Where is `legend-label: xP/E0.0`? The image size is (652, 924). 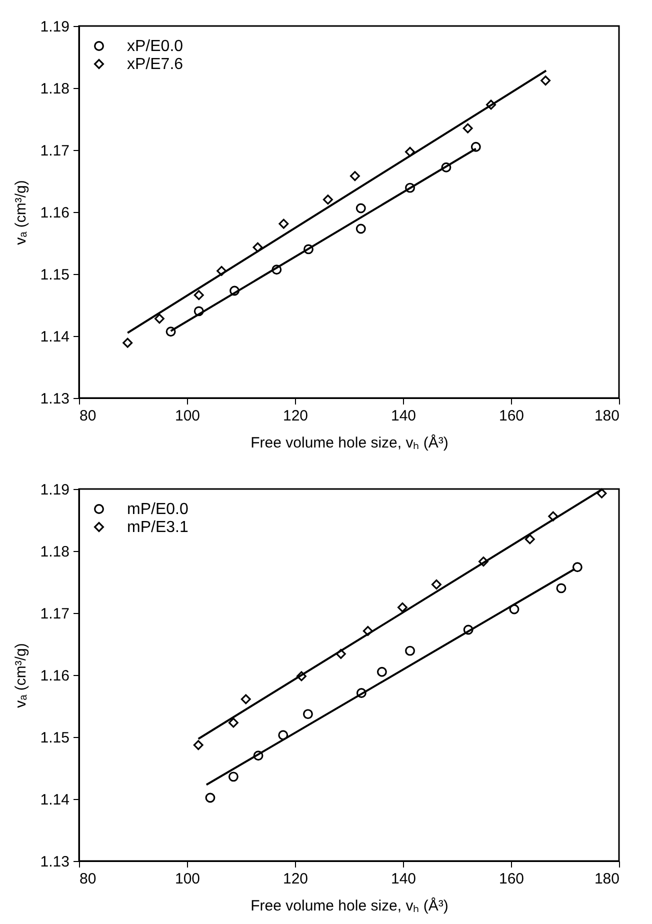
legend-label: xP/E0.0 is located at coordinates (155, 46).